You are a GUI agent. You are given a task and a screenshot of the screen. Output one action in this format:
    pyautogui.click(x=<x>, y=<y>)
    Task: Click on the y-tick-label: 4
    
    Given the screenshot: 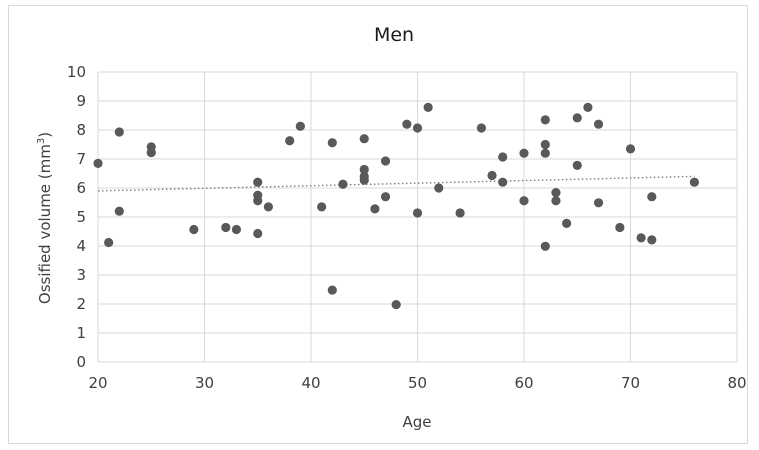 What is the action you would take?
    pyautogui.click(x=81, y=246)
    